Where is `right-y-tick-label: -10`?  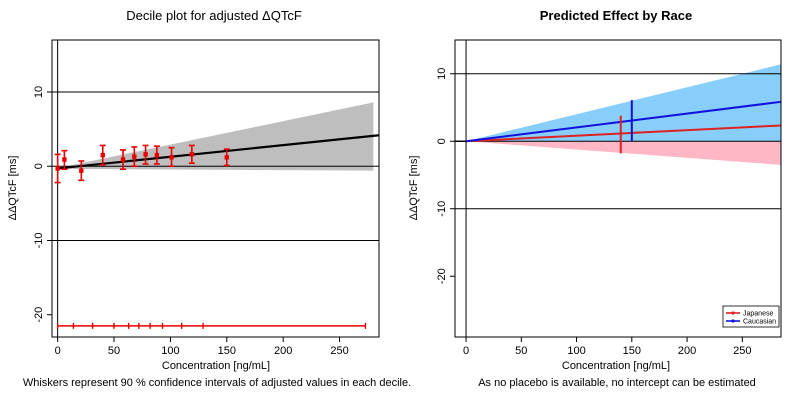
right-y-tick-label: -10 is located at coordinates (442, 209).